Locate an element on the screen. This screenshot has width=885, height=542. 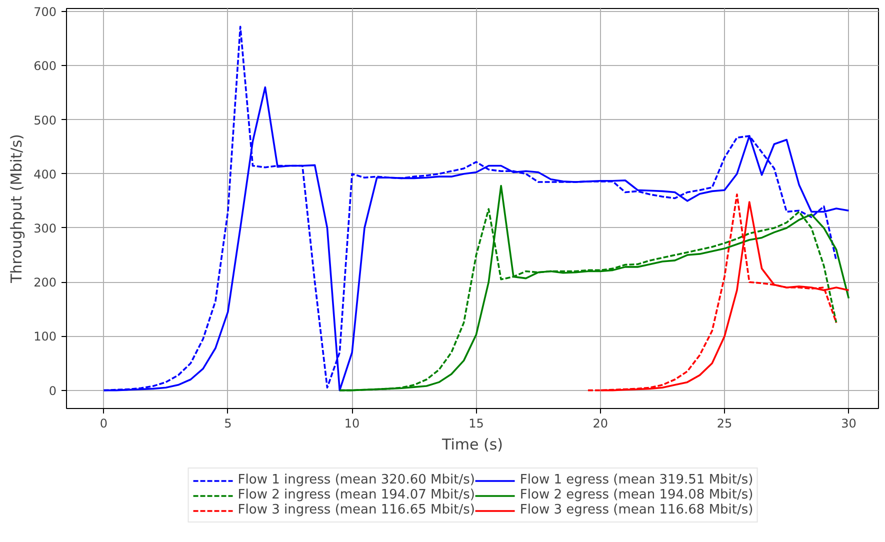
legend-label: Flow 3 egress (mean 116.68 Mbit/s) is located at coordinates (637, 510).